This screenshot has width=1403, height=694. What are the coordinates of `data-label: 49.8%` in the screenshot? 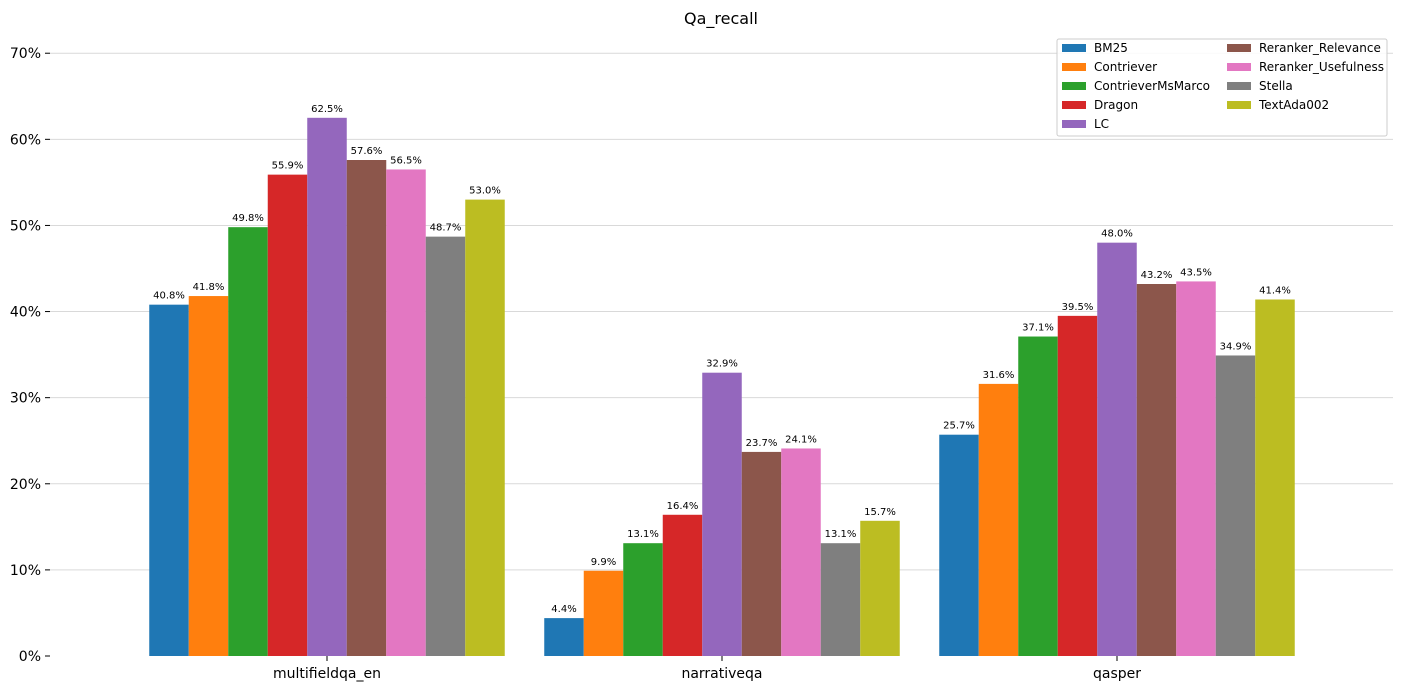 It's located at (248, 218).